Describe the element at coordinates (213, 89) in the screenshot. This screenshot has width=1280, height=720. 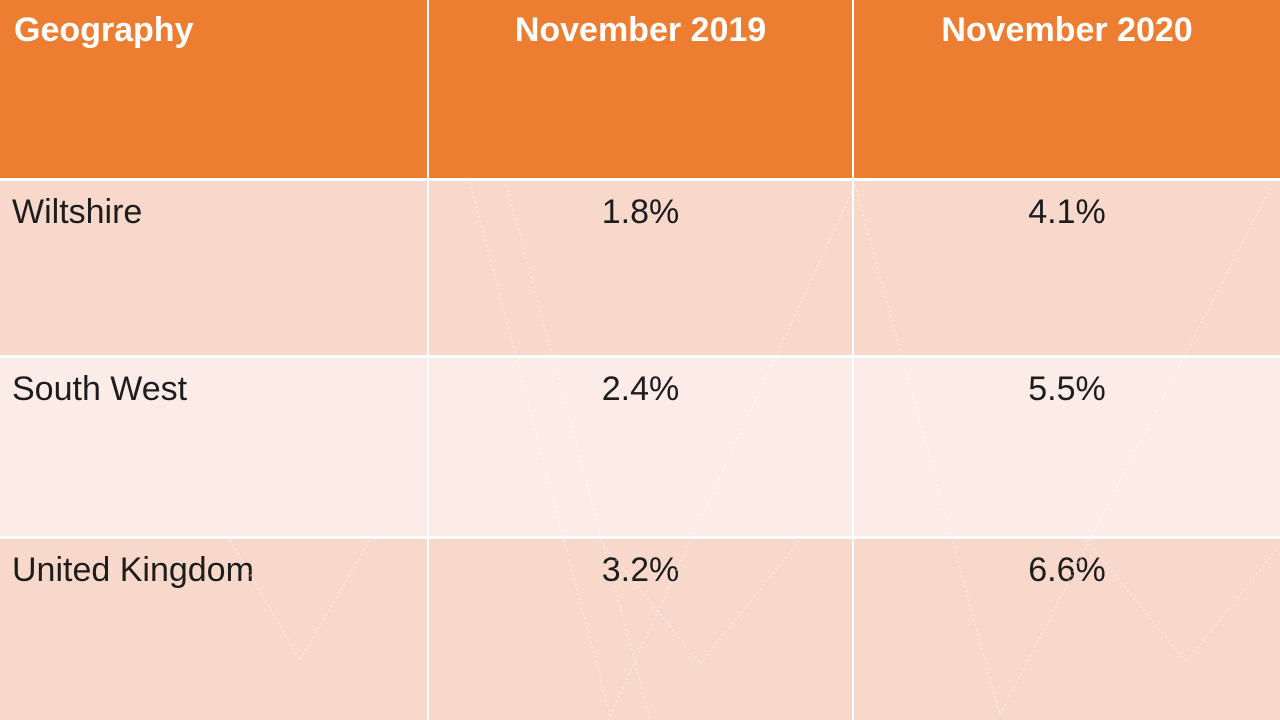
I see `header-cell-geography: Geography` at that location.